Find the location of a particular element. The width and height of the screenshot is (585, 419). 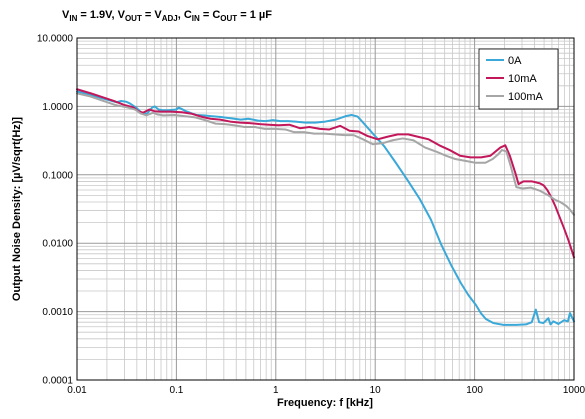

title-part: = 1 µF is located at coordinates (254, 15).